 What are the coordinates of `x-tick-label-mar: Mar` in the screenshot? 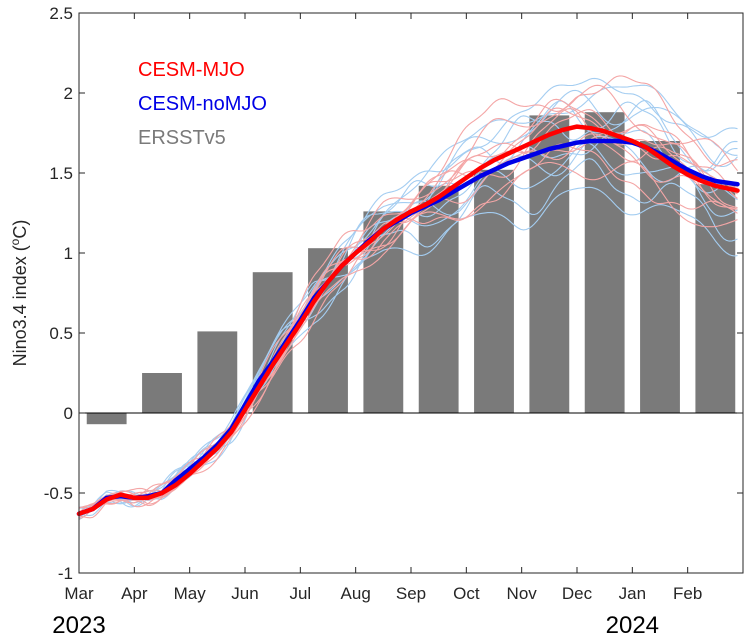 It's located at (79, 593).